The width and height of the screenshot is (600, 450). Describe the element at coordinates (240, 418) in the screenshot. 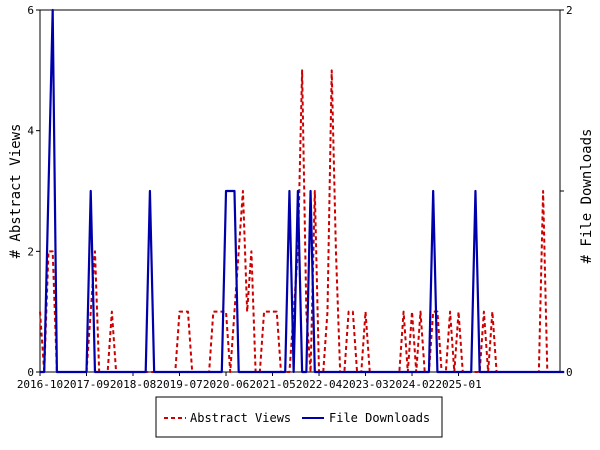

I see `legend-label-abstract-views: Abstract Views` at that location.